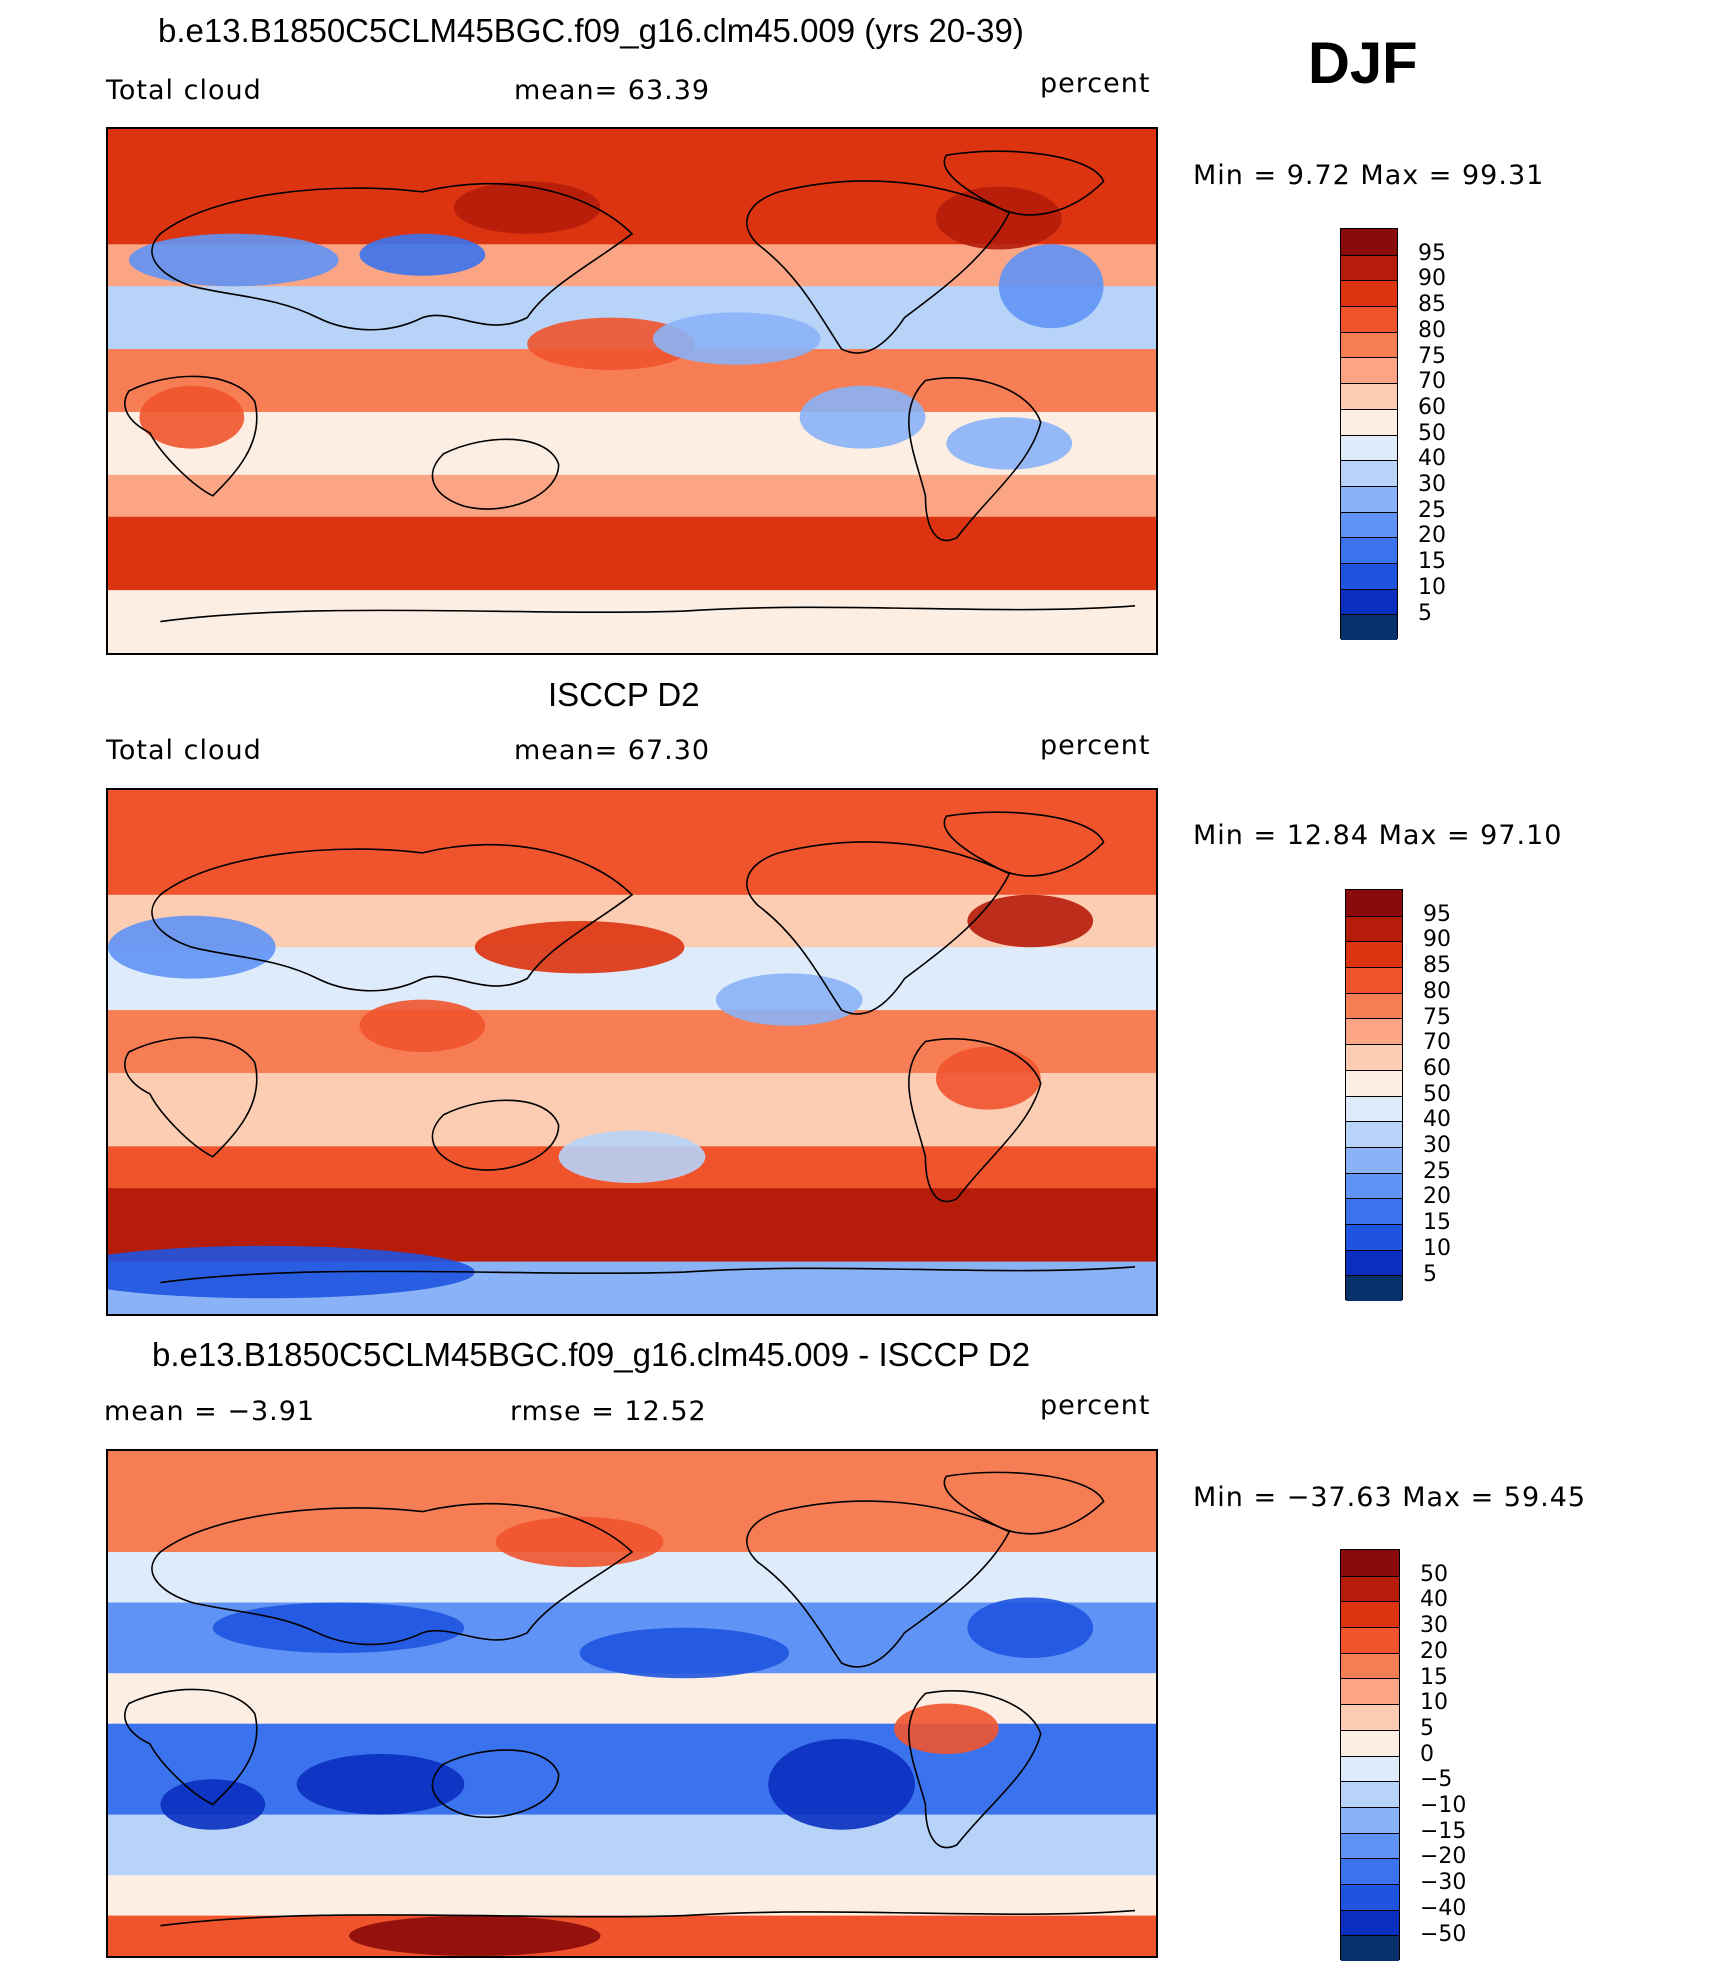  Describe the element at coordinates (1095, 745) in the screenshot. I see `panel2-units-label: percent` at that location.